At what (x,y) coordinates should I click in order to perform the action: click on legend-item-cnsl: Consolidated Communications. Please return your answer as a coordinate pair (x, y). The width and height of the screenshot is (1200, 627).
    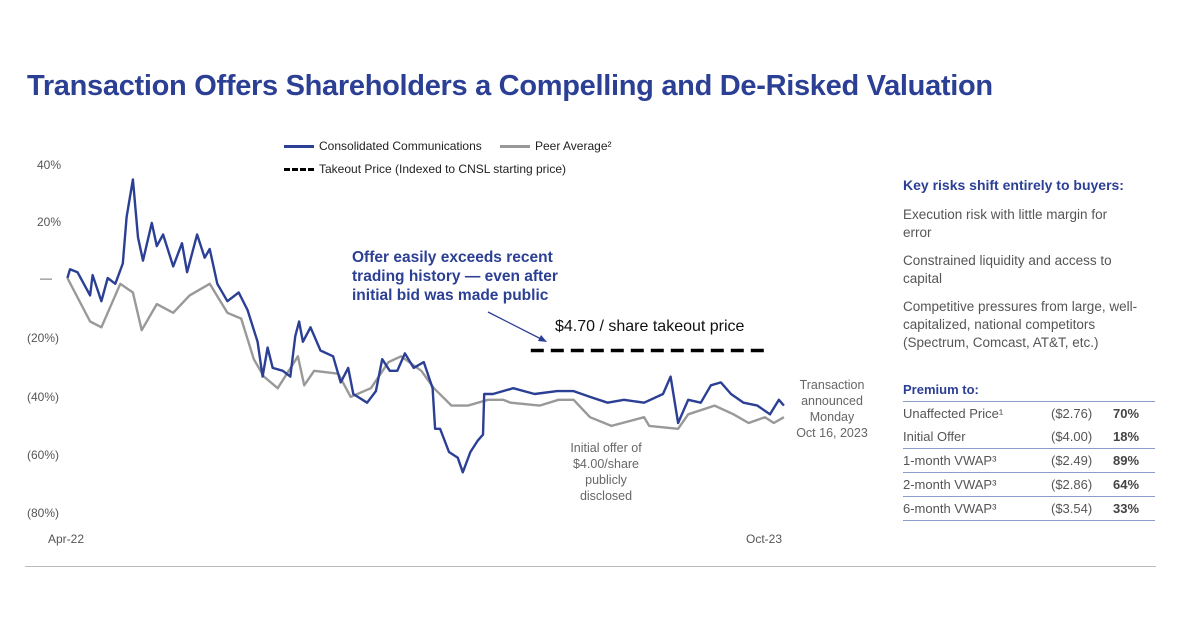
    Looking at the image, I should click on (383, 146).